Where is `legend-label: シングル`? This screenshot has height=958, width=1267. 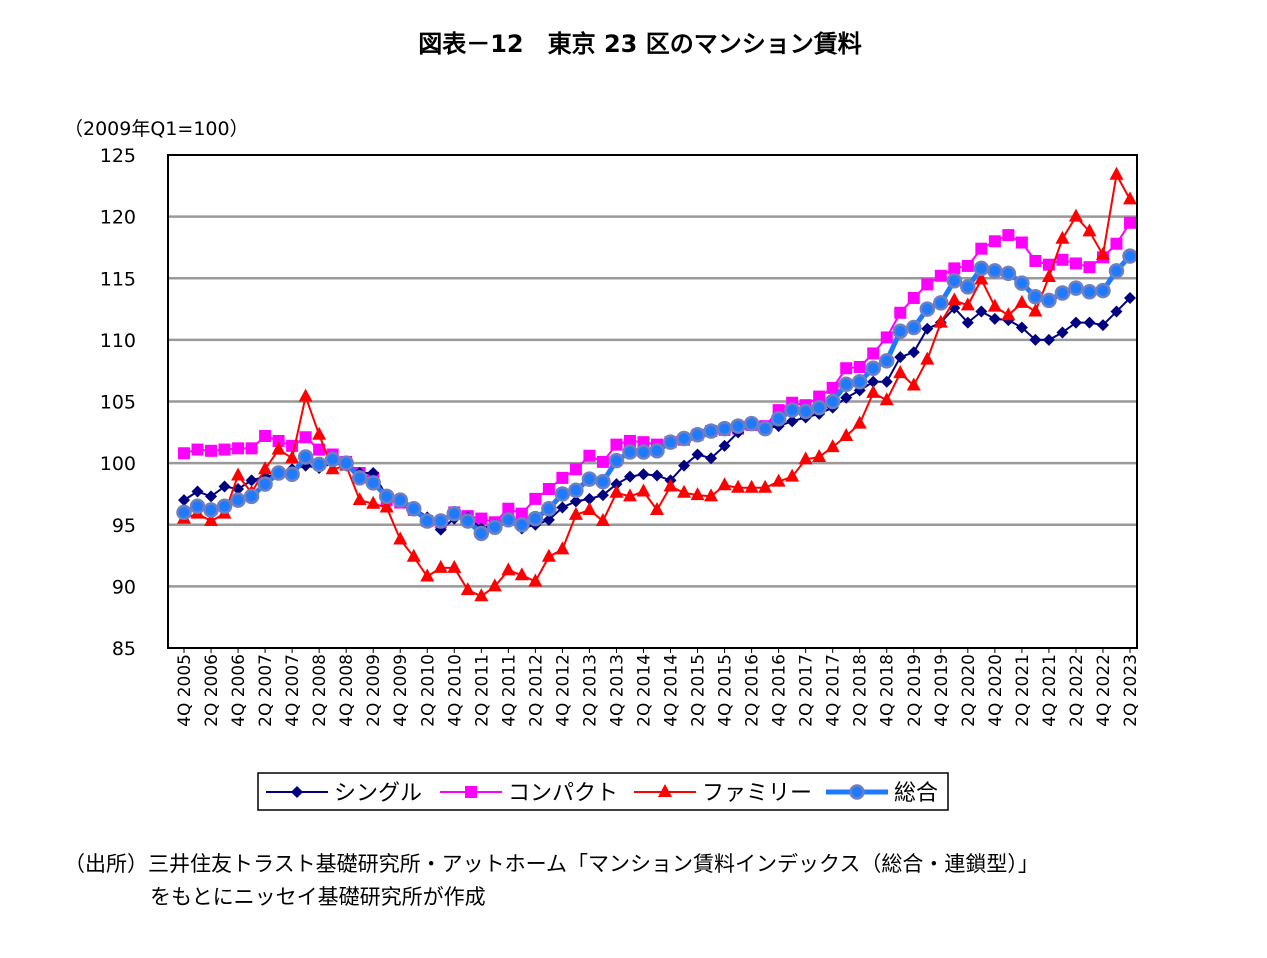
legend-label: シングル is located at coordinates (378, 793).